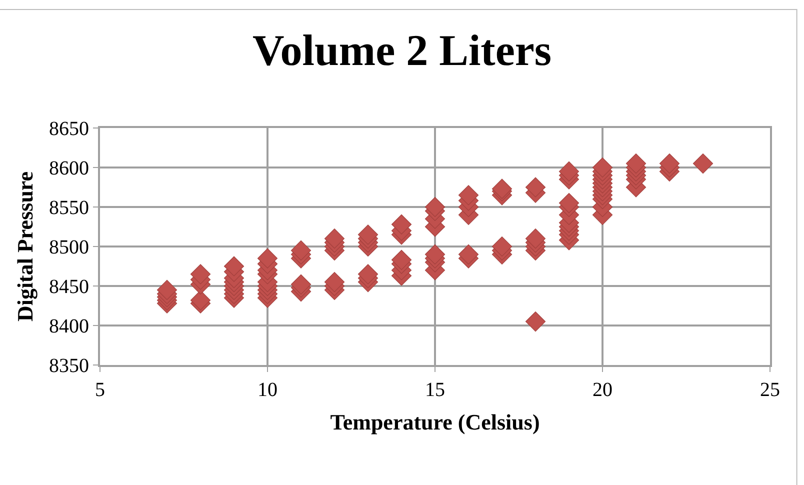 The width and height of the screenshot is (804, 485). Describe the element at coordinates (402, 50) in the screenshot. I see `chart-title: Volume 2 Liters` at that location.